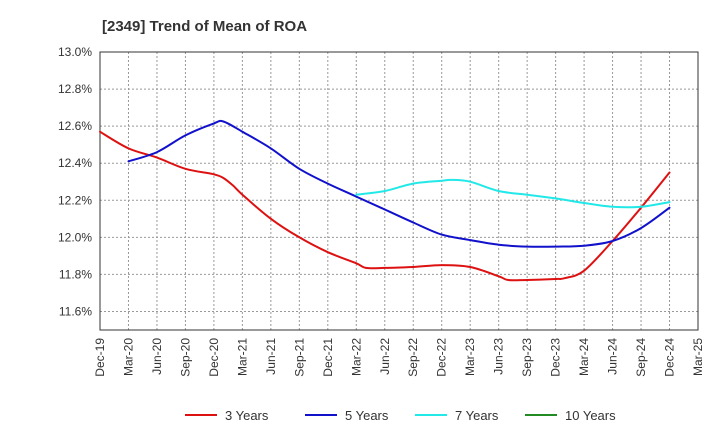 The image size is (720, 440). Describe the element at coordinates (75, 89) in the screenshot. I see `y-tick-label: 12.8%` at that location.